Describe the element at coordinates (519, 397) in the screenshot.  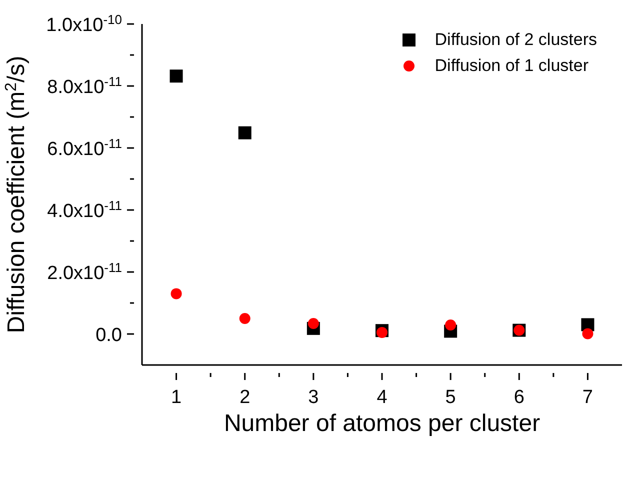
I see `x-tick-label: 6` at that location.